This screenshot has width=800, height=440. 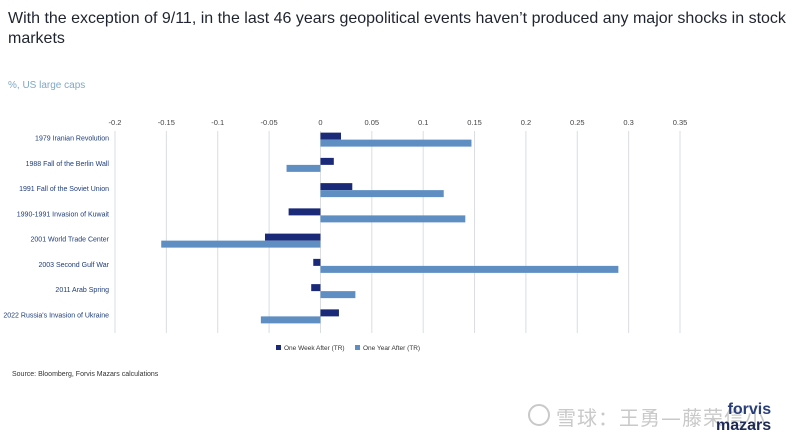 I want to click on x-tick-label: 0.25, so click(x=577, y=122).